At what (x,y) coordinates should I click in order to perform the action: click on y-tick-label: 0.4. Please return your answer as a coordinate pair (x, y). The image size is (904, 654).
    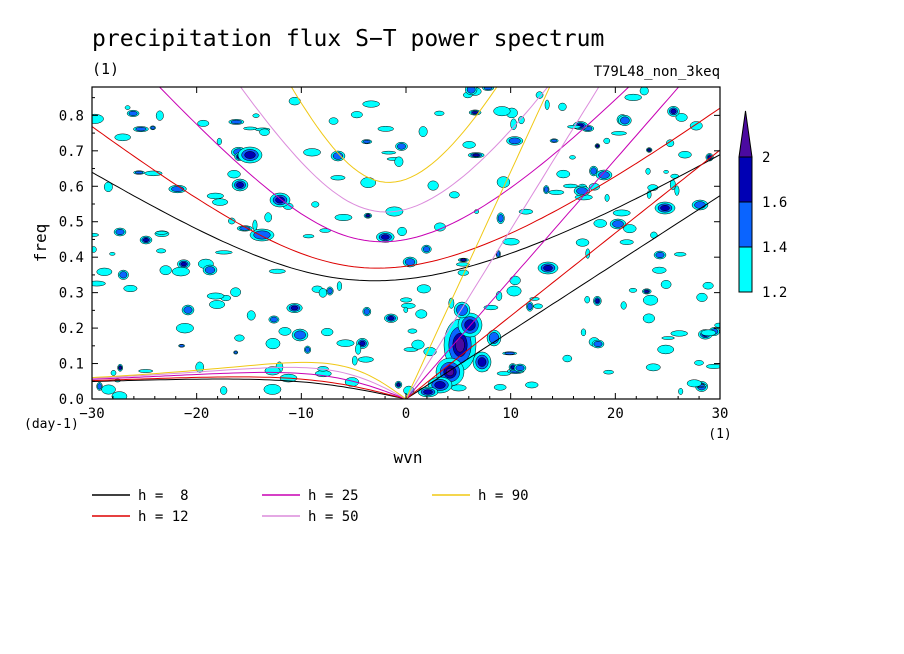
    Looking at the image, I should click on (71, 258).